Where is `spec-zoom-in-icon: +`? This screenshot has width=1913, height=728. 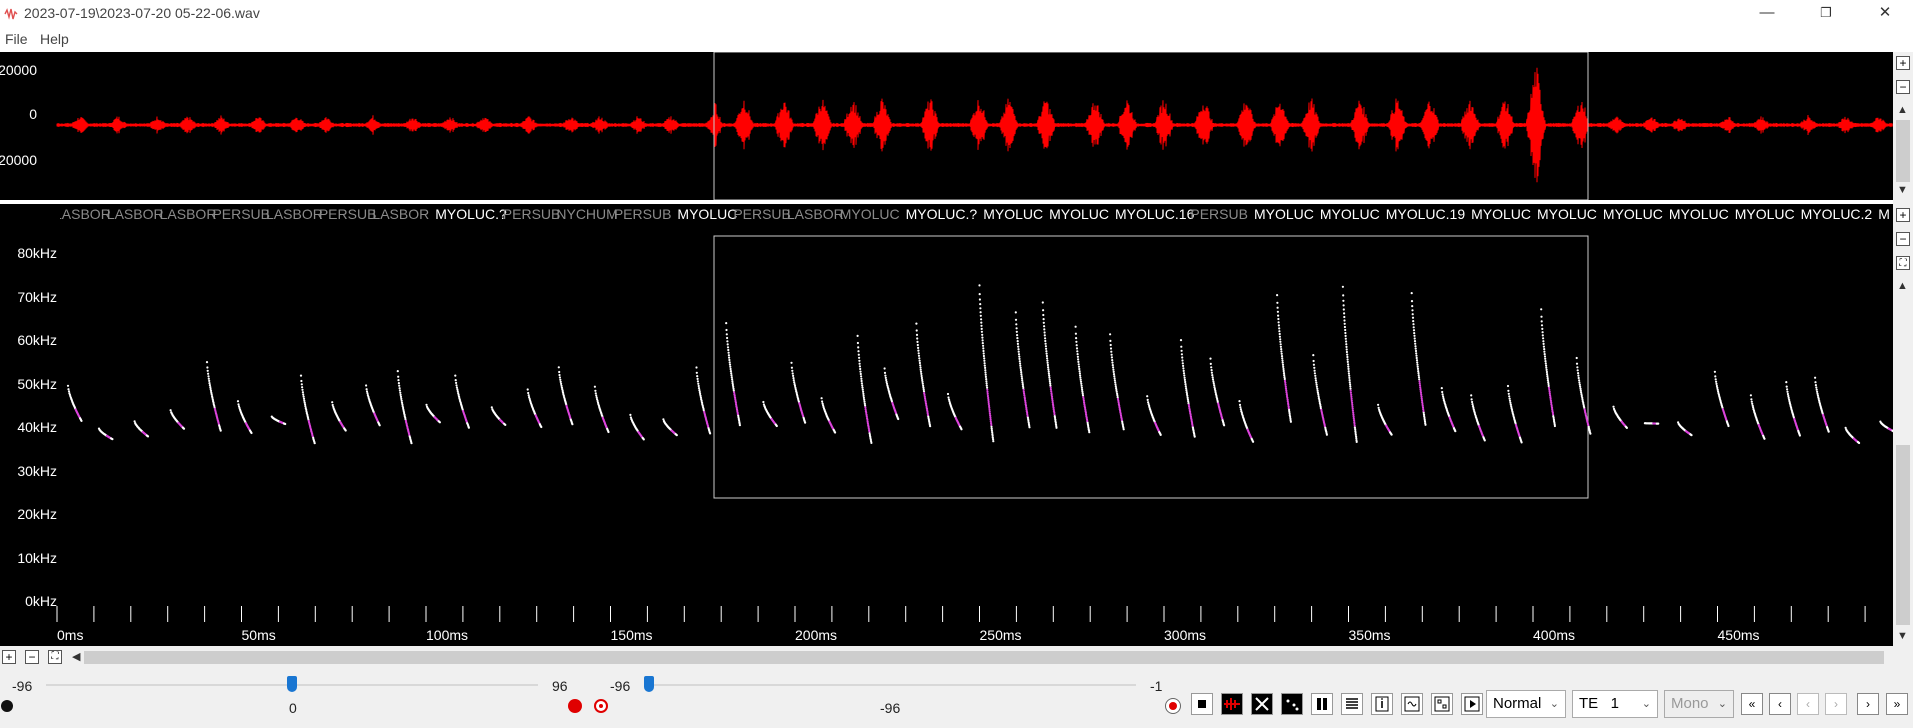 spec-zoom-in-icon: + is located at coordinates (1903, 215).